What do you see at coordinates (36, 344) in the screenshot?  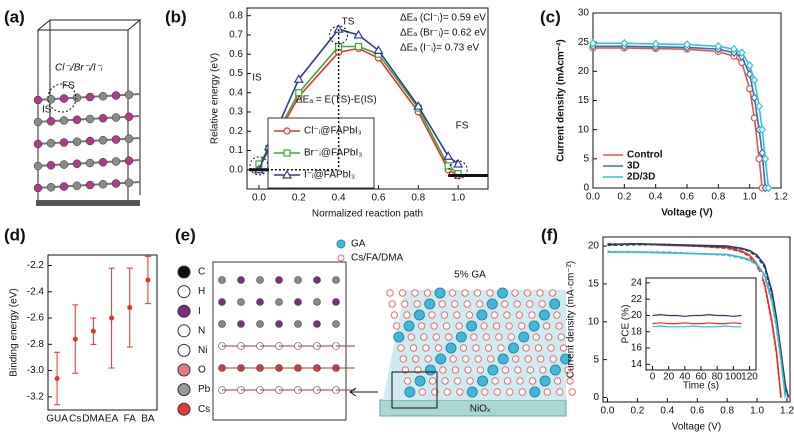 I see `y-tick-label: -2.8` at bounding box center [36, 344].